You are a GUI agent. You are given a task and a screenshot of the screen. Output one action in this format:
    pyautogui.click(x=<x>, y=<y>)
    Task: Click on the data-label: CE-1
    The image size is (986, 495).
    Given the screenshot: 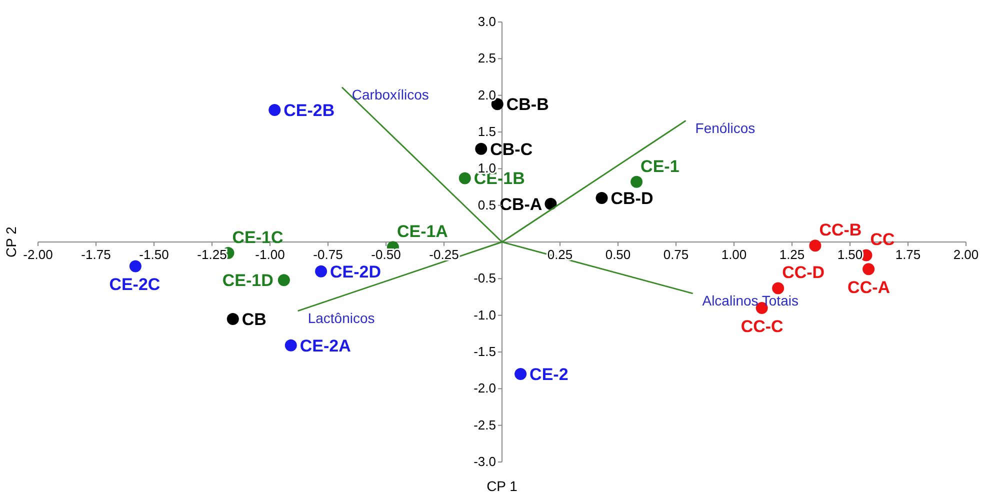 What is the action you would take?
    pyautogui.click(x=660, y=166)
    